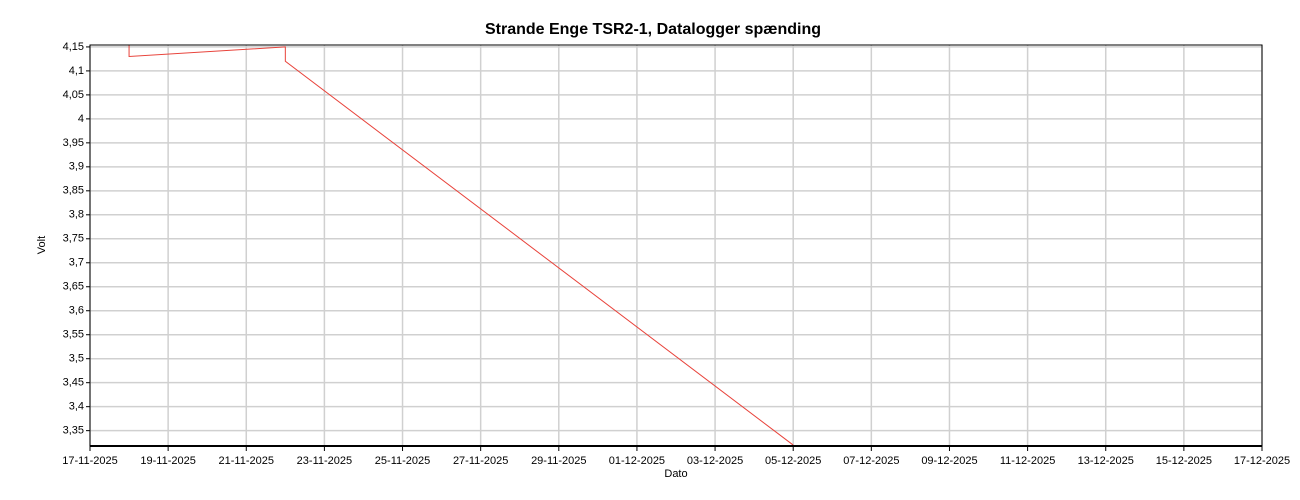  Describe the element at coordinates (89, 461) in the screenshot. I see `x-tick-label: 17-11-2025` at that location.